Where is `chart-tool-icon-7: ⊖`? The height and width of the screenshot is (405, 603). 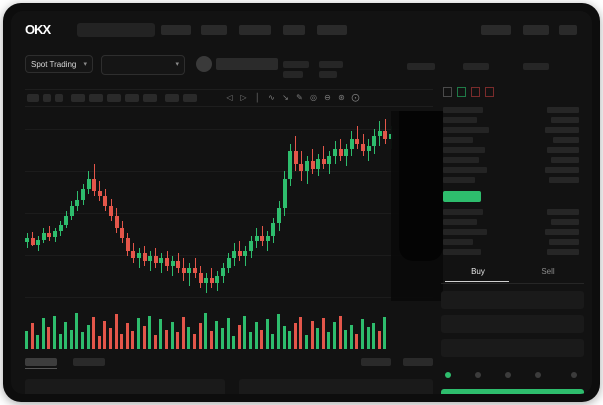 chart-tool-icon-7: ⊖ is located at coordinates (327, 97).